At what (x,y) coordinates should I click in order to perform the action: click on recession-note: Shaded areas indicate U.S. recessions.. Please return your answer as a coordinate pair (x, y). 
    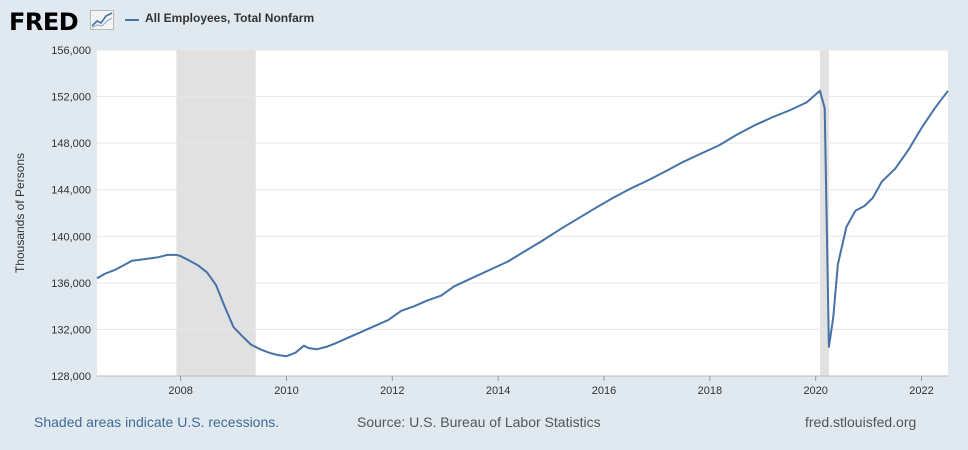
    Looking at the image, I should click on (157, 422).